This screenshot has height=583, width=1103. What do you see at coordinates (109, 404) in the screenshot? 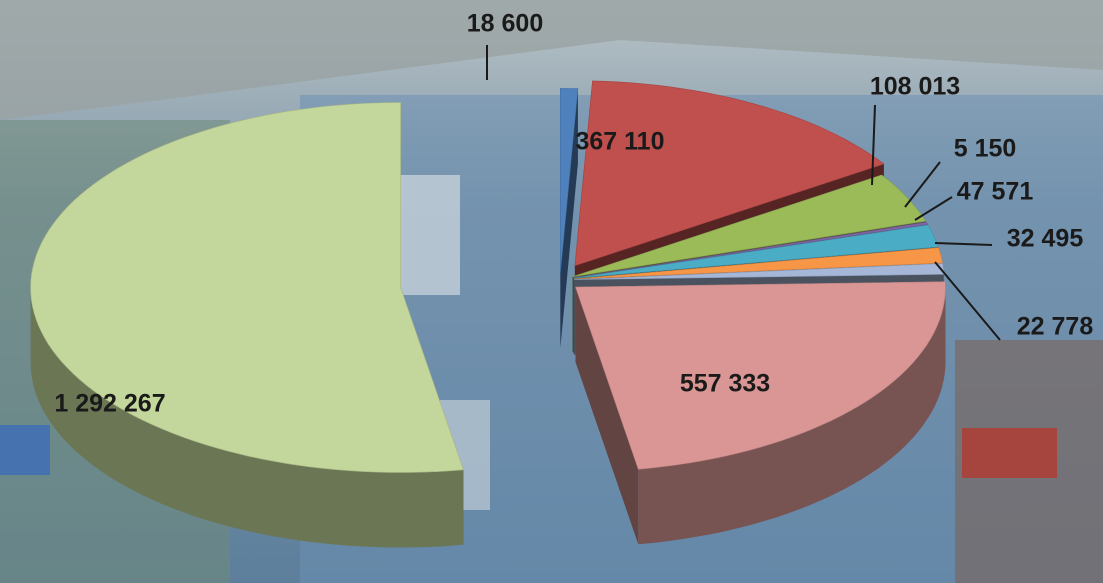
I see `data-label: 1 292 267` at bounding box center [109, 404].